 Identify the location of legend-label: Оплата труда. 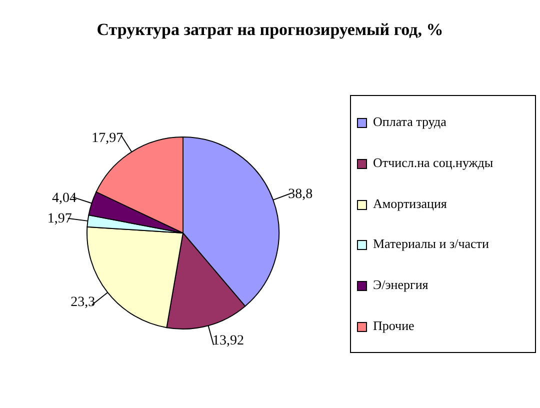
(409, 122).